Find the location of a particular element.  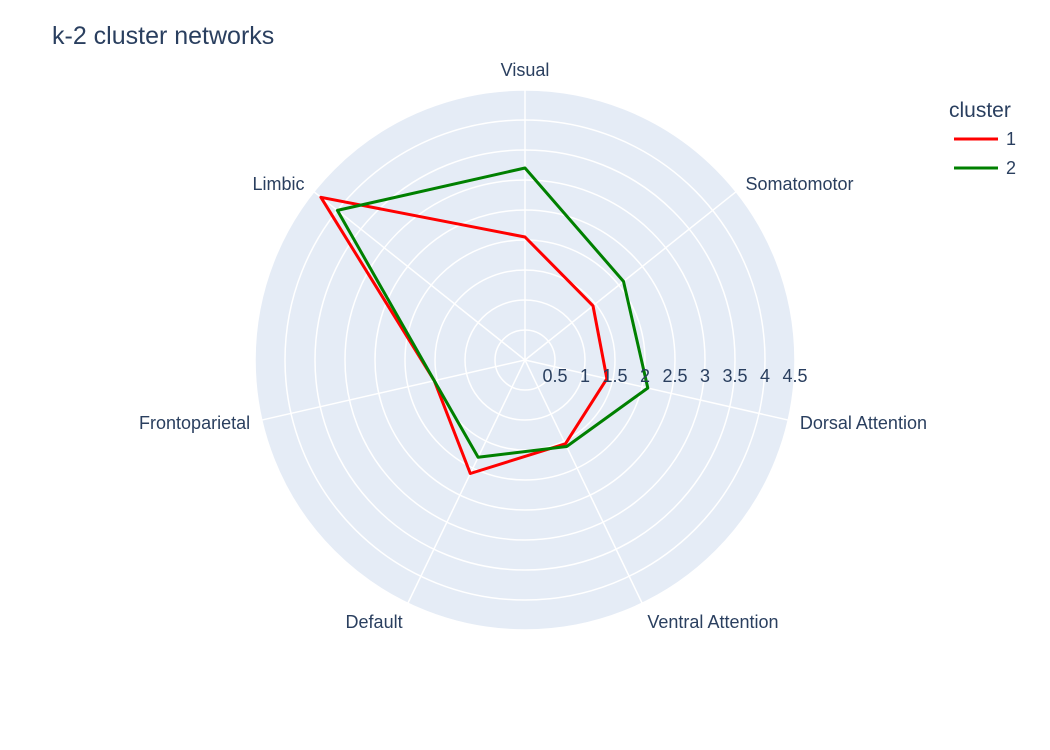

legend-label: 2 is located at coordinates (1011, 168).